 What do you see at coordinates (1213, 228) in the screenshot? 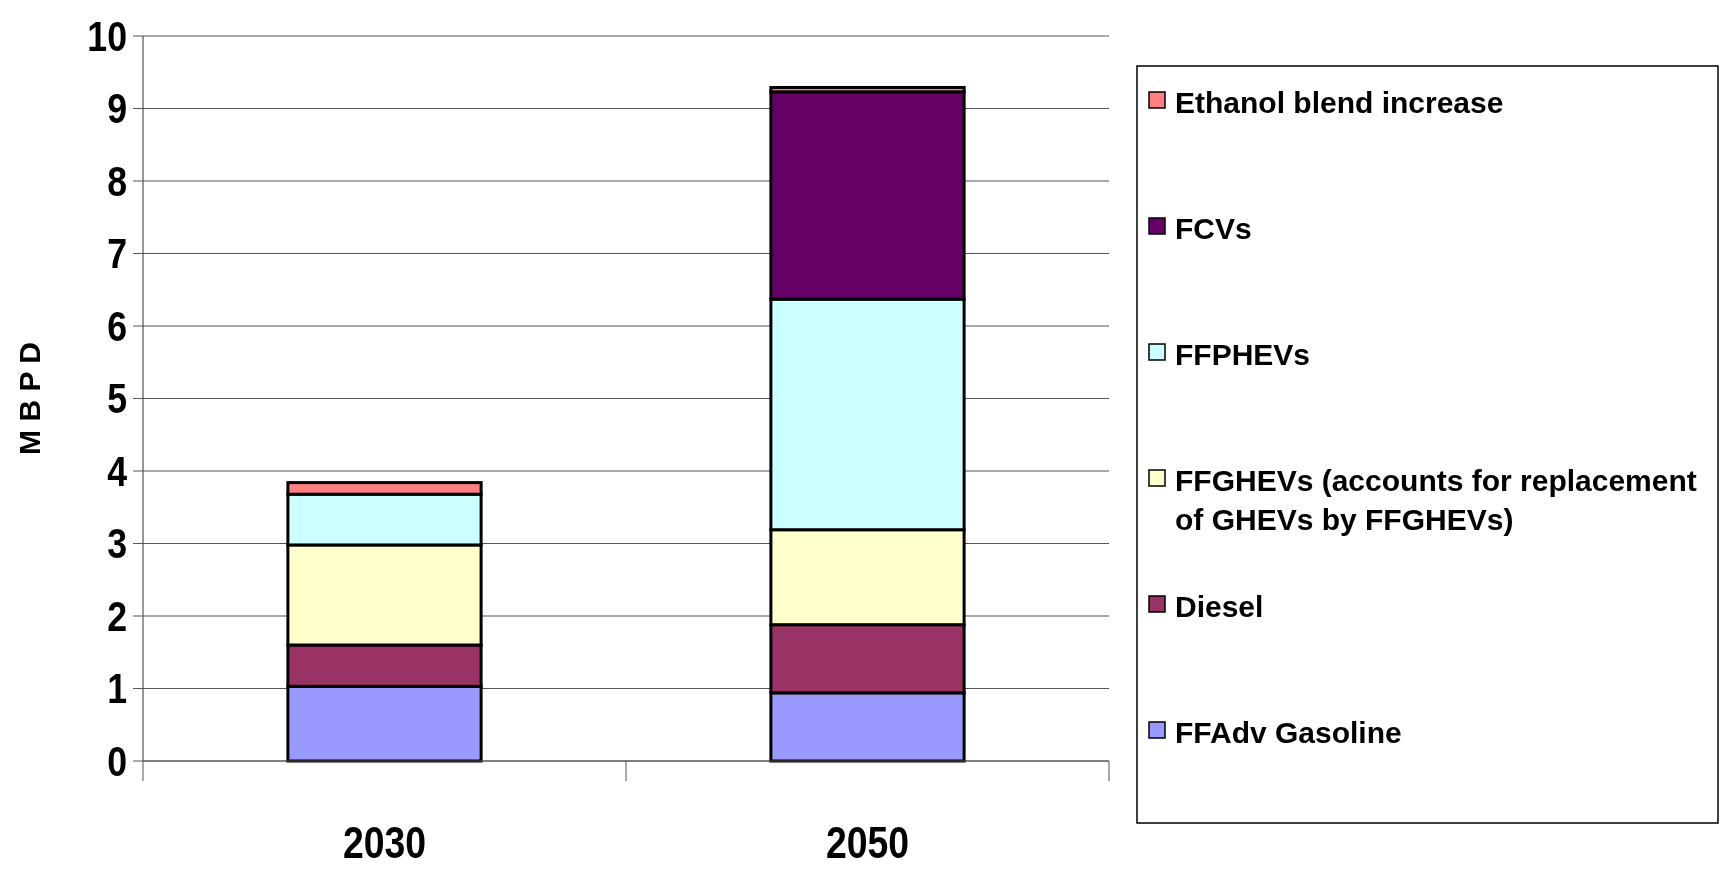
I see `legend-label: FCVs` at bounding box center [1213, 228].